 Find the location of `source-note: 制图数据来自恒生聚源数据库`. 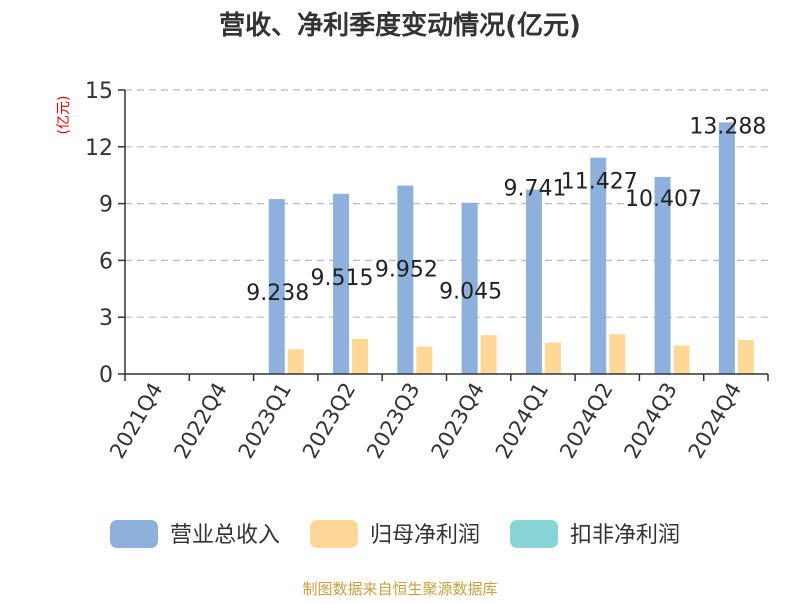

source-note: 制图数据来自恒生聚源数据库 is located at coordinates (399, 589).